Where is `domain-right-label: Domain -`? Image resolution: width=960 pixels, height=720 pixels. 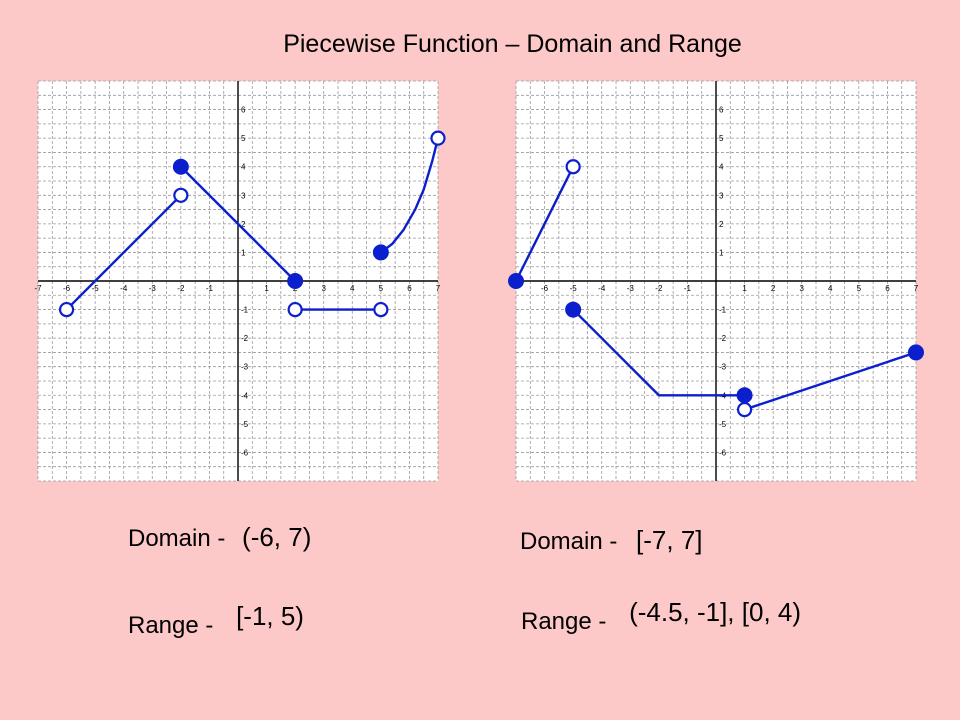
domain-right-label: Domain - is located at coordinates (569, 541).